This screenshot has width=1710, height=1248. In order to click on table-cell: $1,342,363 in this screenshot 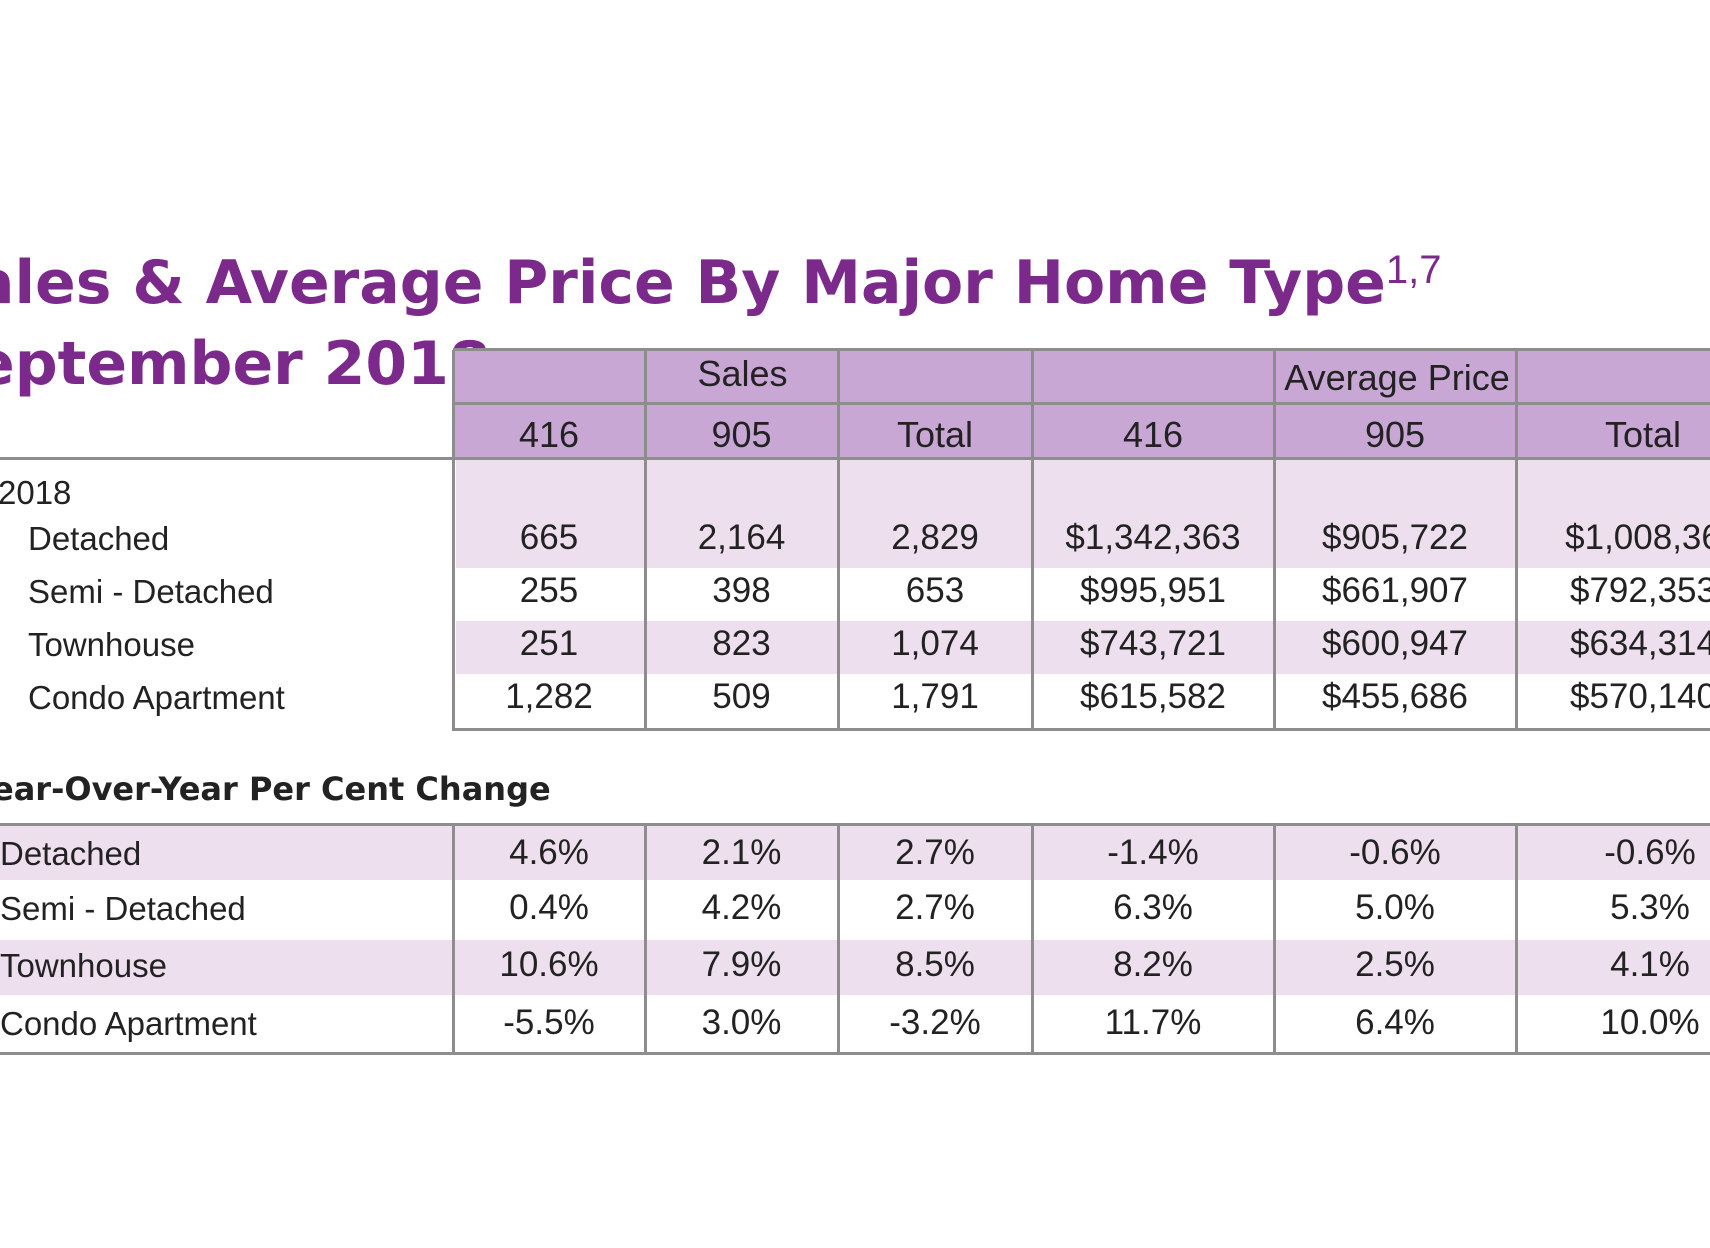, I will do `click(1153, 537)`.